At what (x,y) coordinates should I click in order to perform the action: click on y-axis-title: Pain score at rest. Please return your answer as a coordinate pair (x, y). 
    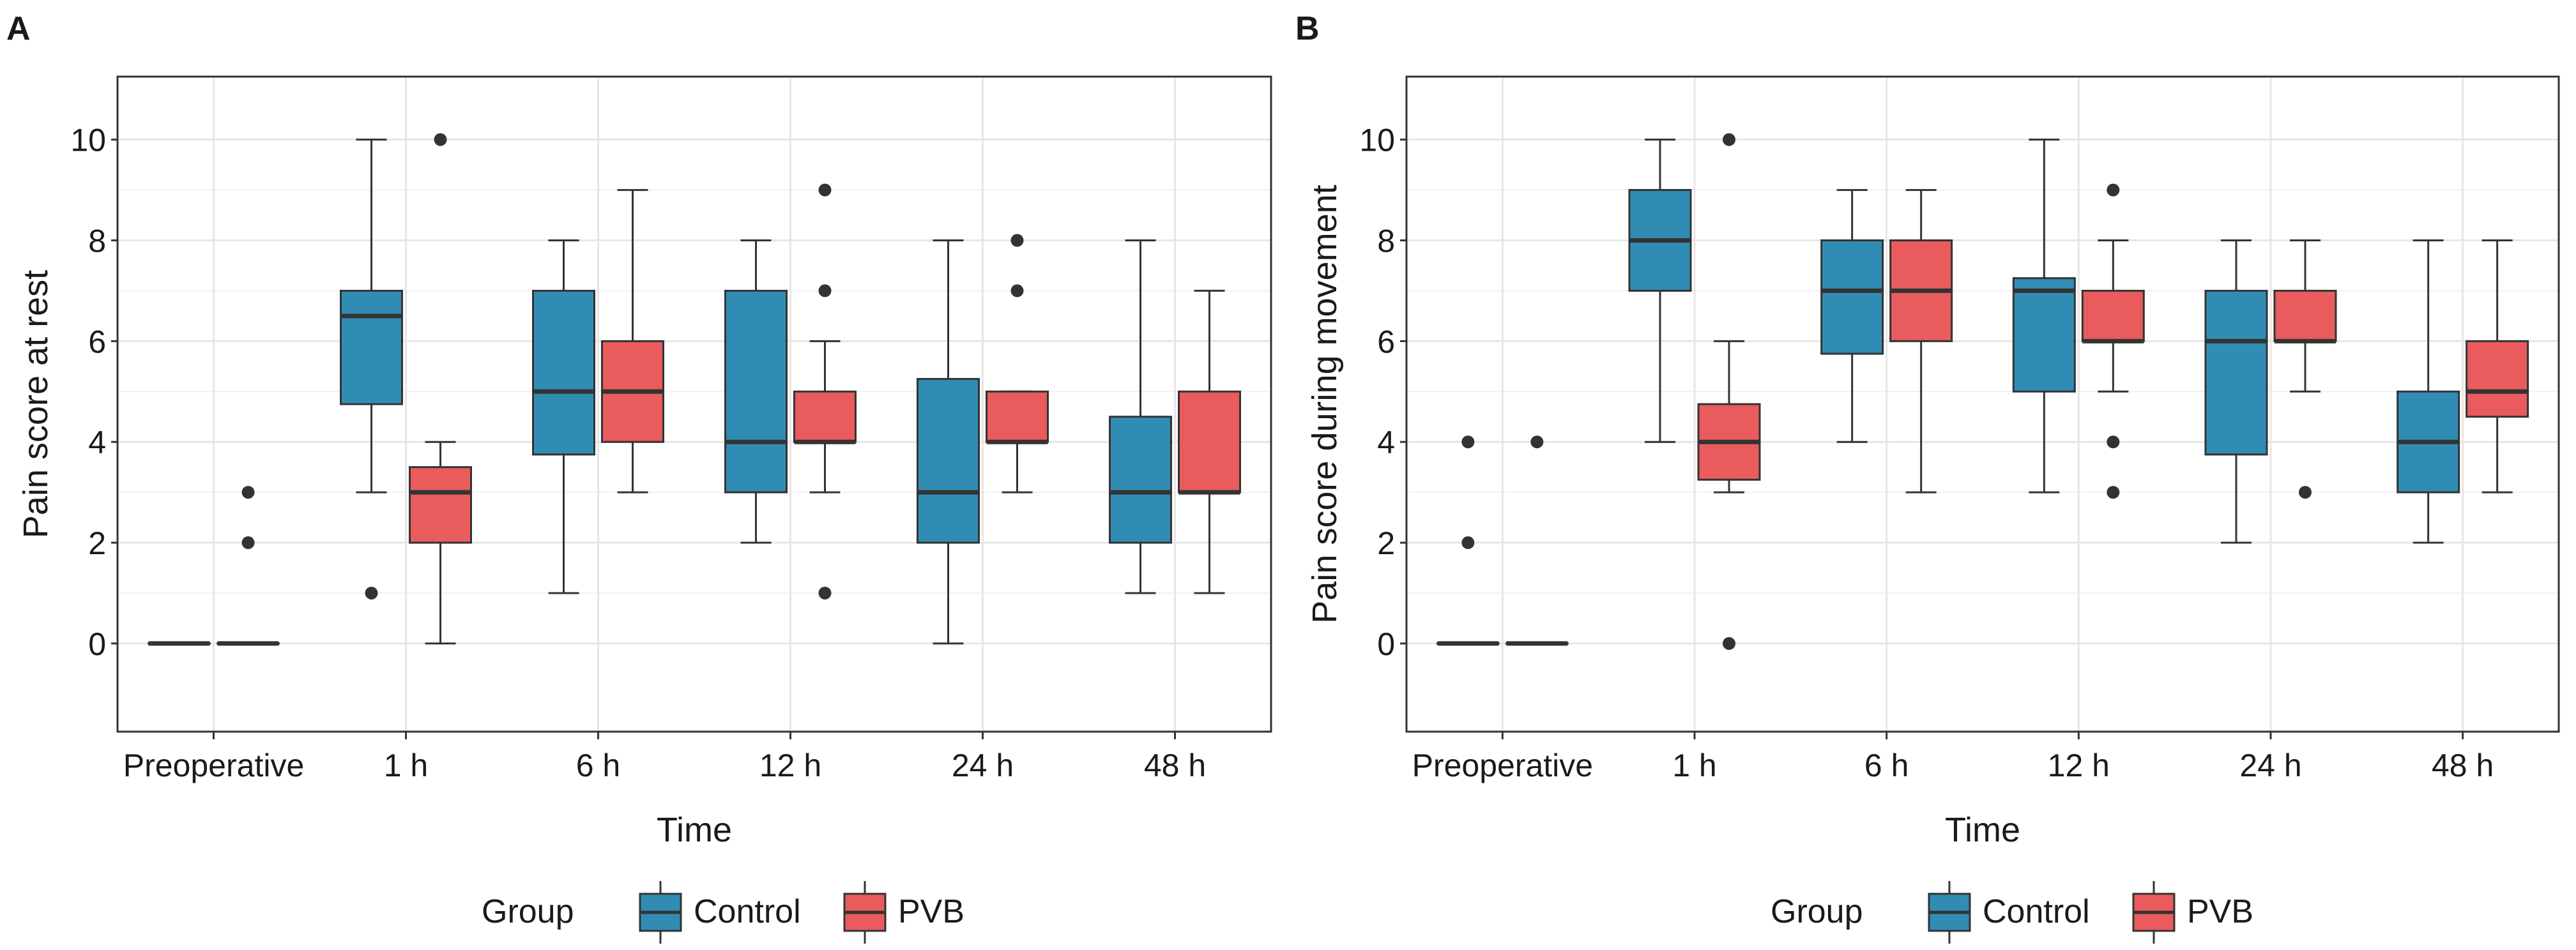
    Looking at the image, I should click on (36, 404).